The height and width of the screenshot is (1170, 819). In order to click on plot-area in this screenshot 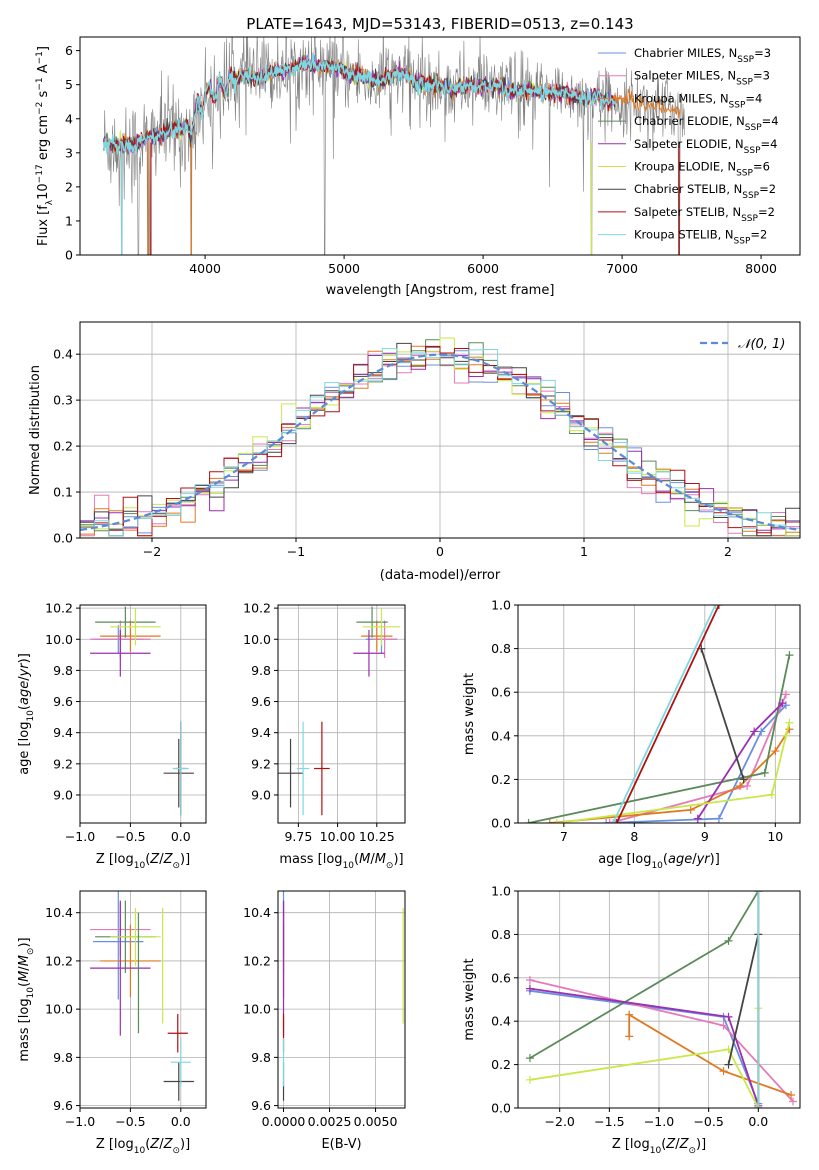, I will do `click(343, 996)`.